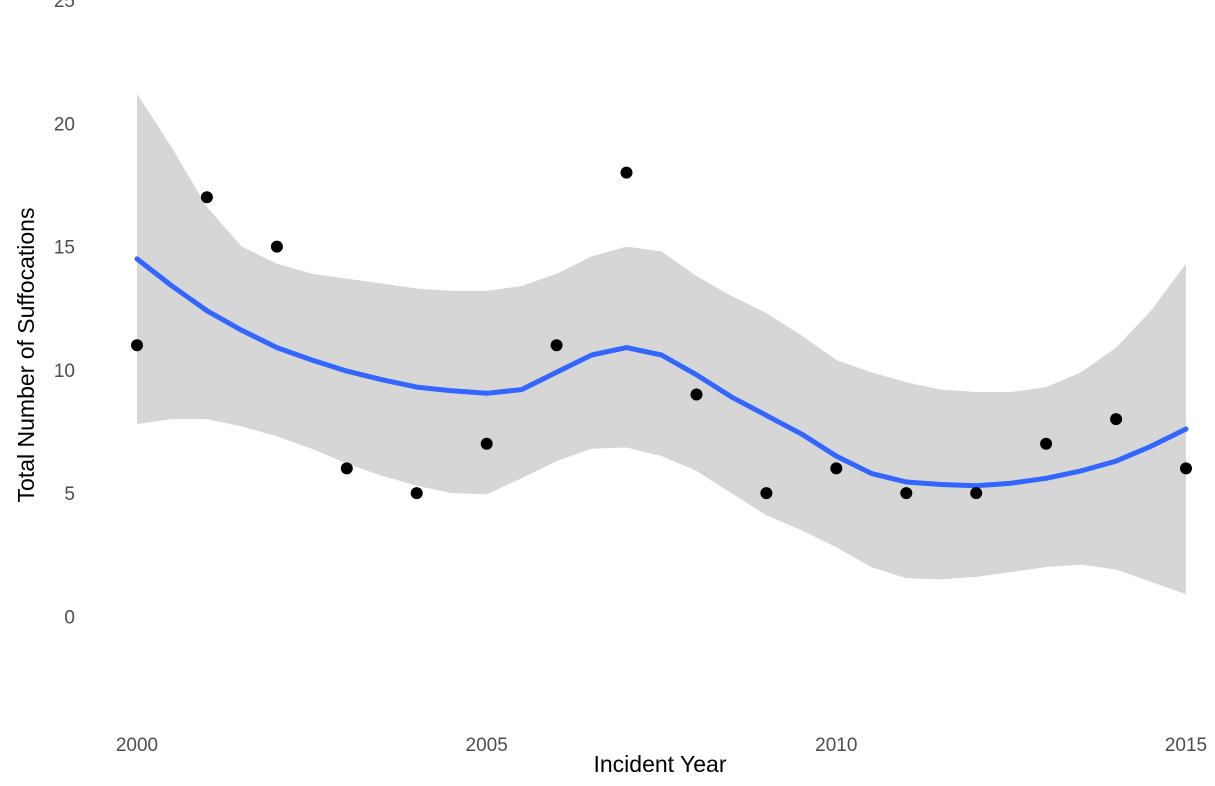 The width and height of the screenshot is (1215, 786). Describe the element at coordinates (64, 314) in the screenshot. I see `y-axis-ticks: 0 5 10 15 20 25` at that location.